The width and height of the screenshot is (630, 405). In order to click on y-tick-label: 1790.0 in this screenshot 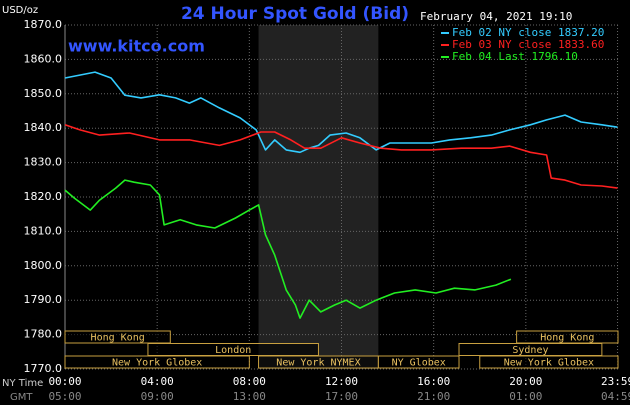, I will do `click(43, 299)`.